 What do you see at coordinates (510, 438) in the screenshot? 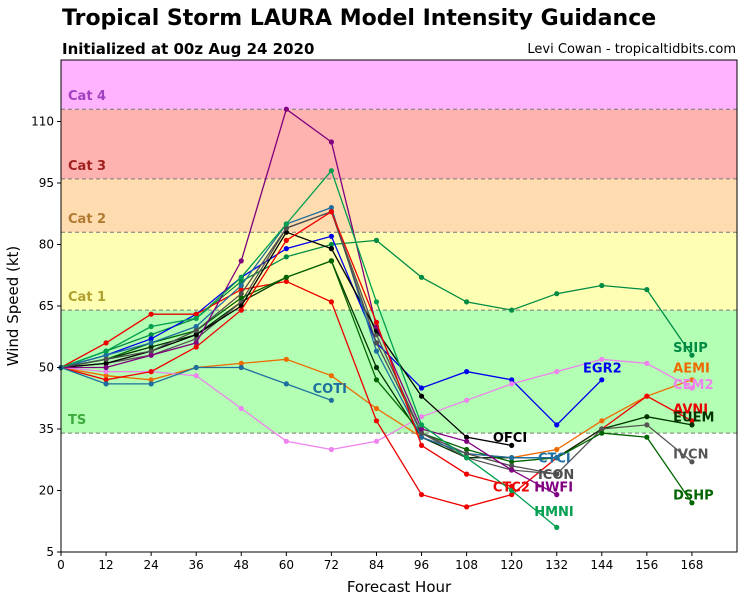
I see `series-label-ofci: OFCI` at bounding box center [510, 438].